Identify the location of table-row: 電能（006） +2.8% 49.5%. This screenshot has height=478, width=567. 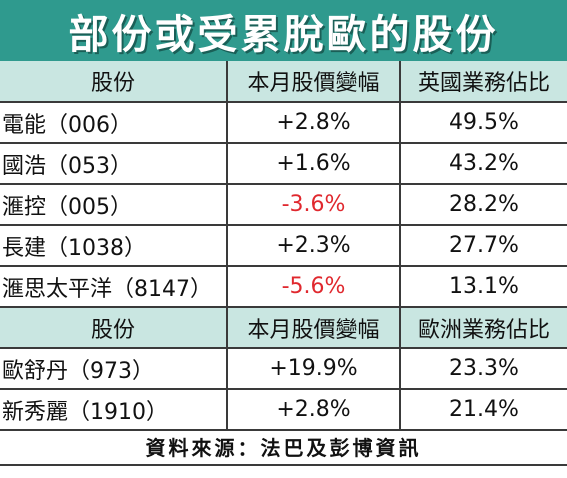
(283, 123).